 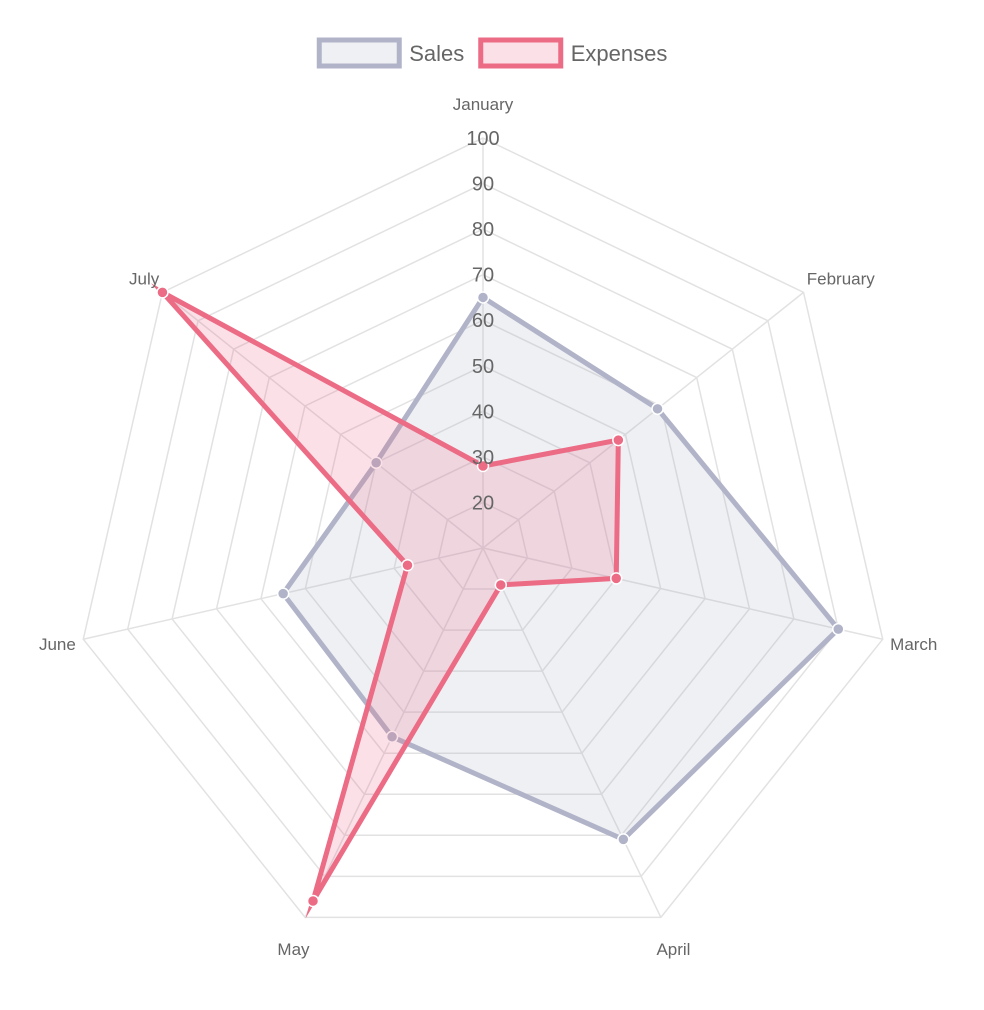 I want to click on axis-label-january: January, so click(x=483, y=104).